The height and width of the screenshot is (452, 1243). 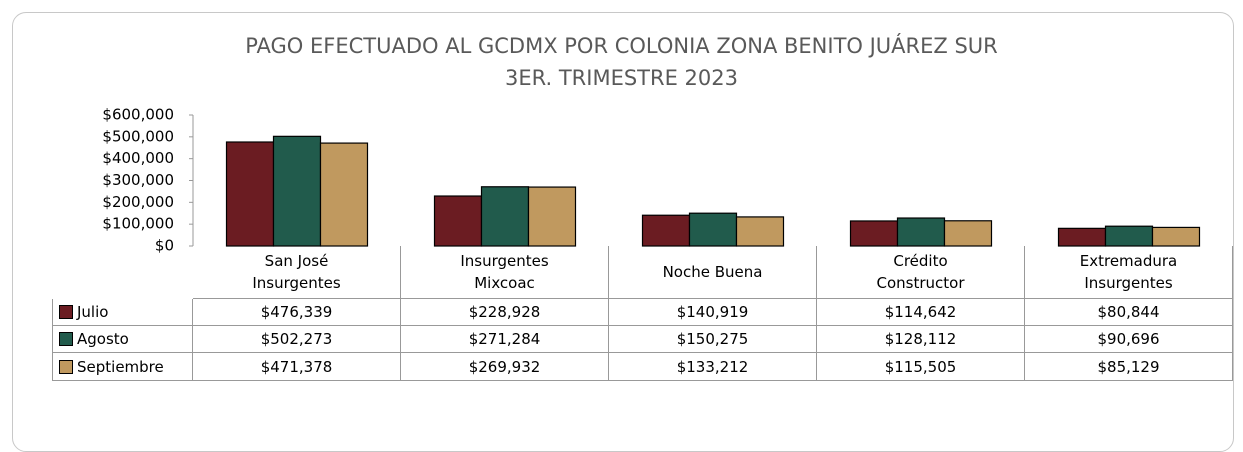 I want to click on y-tick-label: $0, so click(x=164, y=246).